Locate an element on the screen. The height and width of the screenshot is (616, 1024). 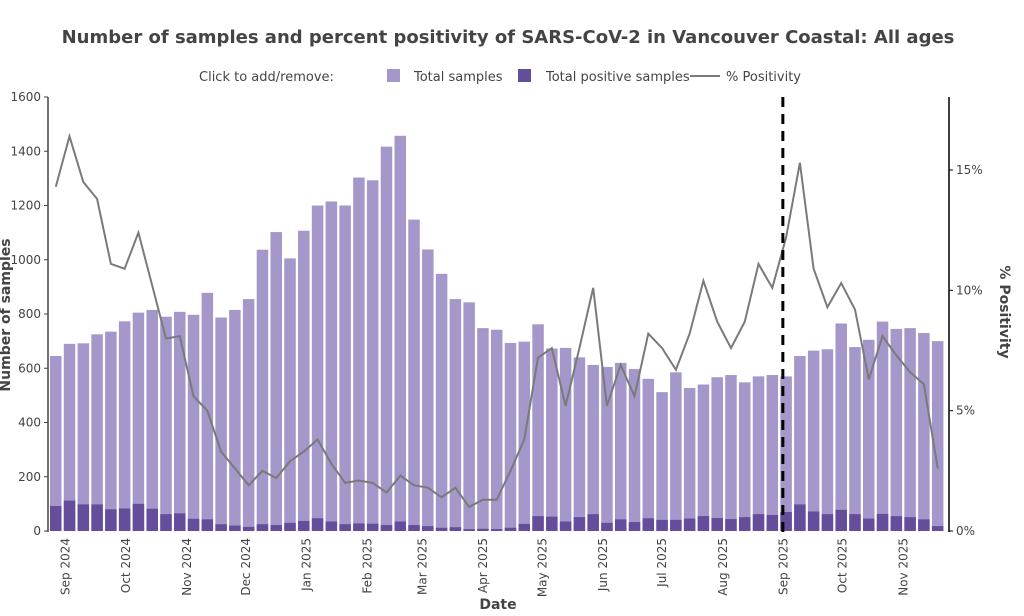
y-tick-label: 400 is located at coordinates (29, 423).